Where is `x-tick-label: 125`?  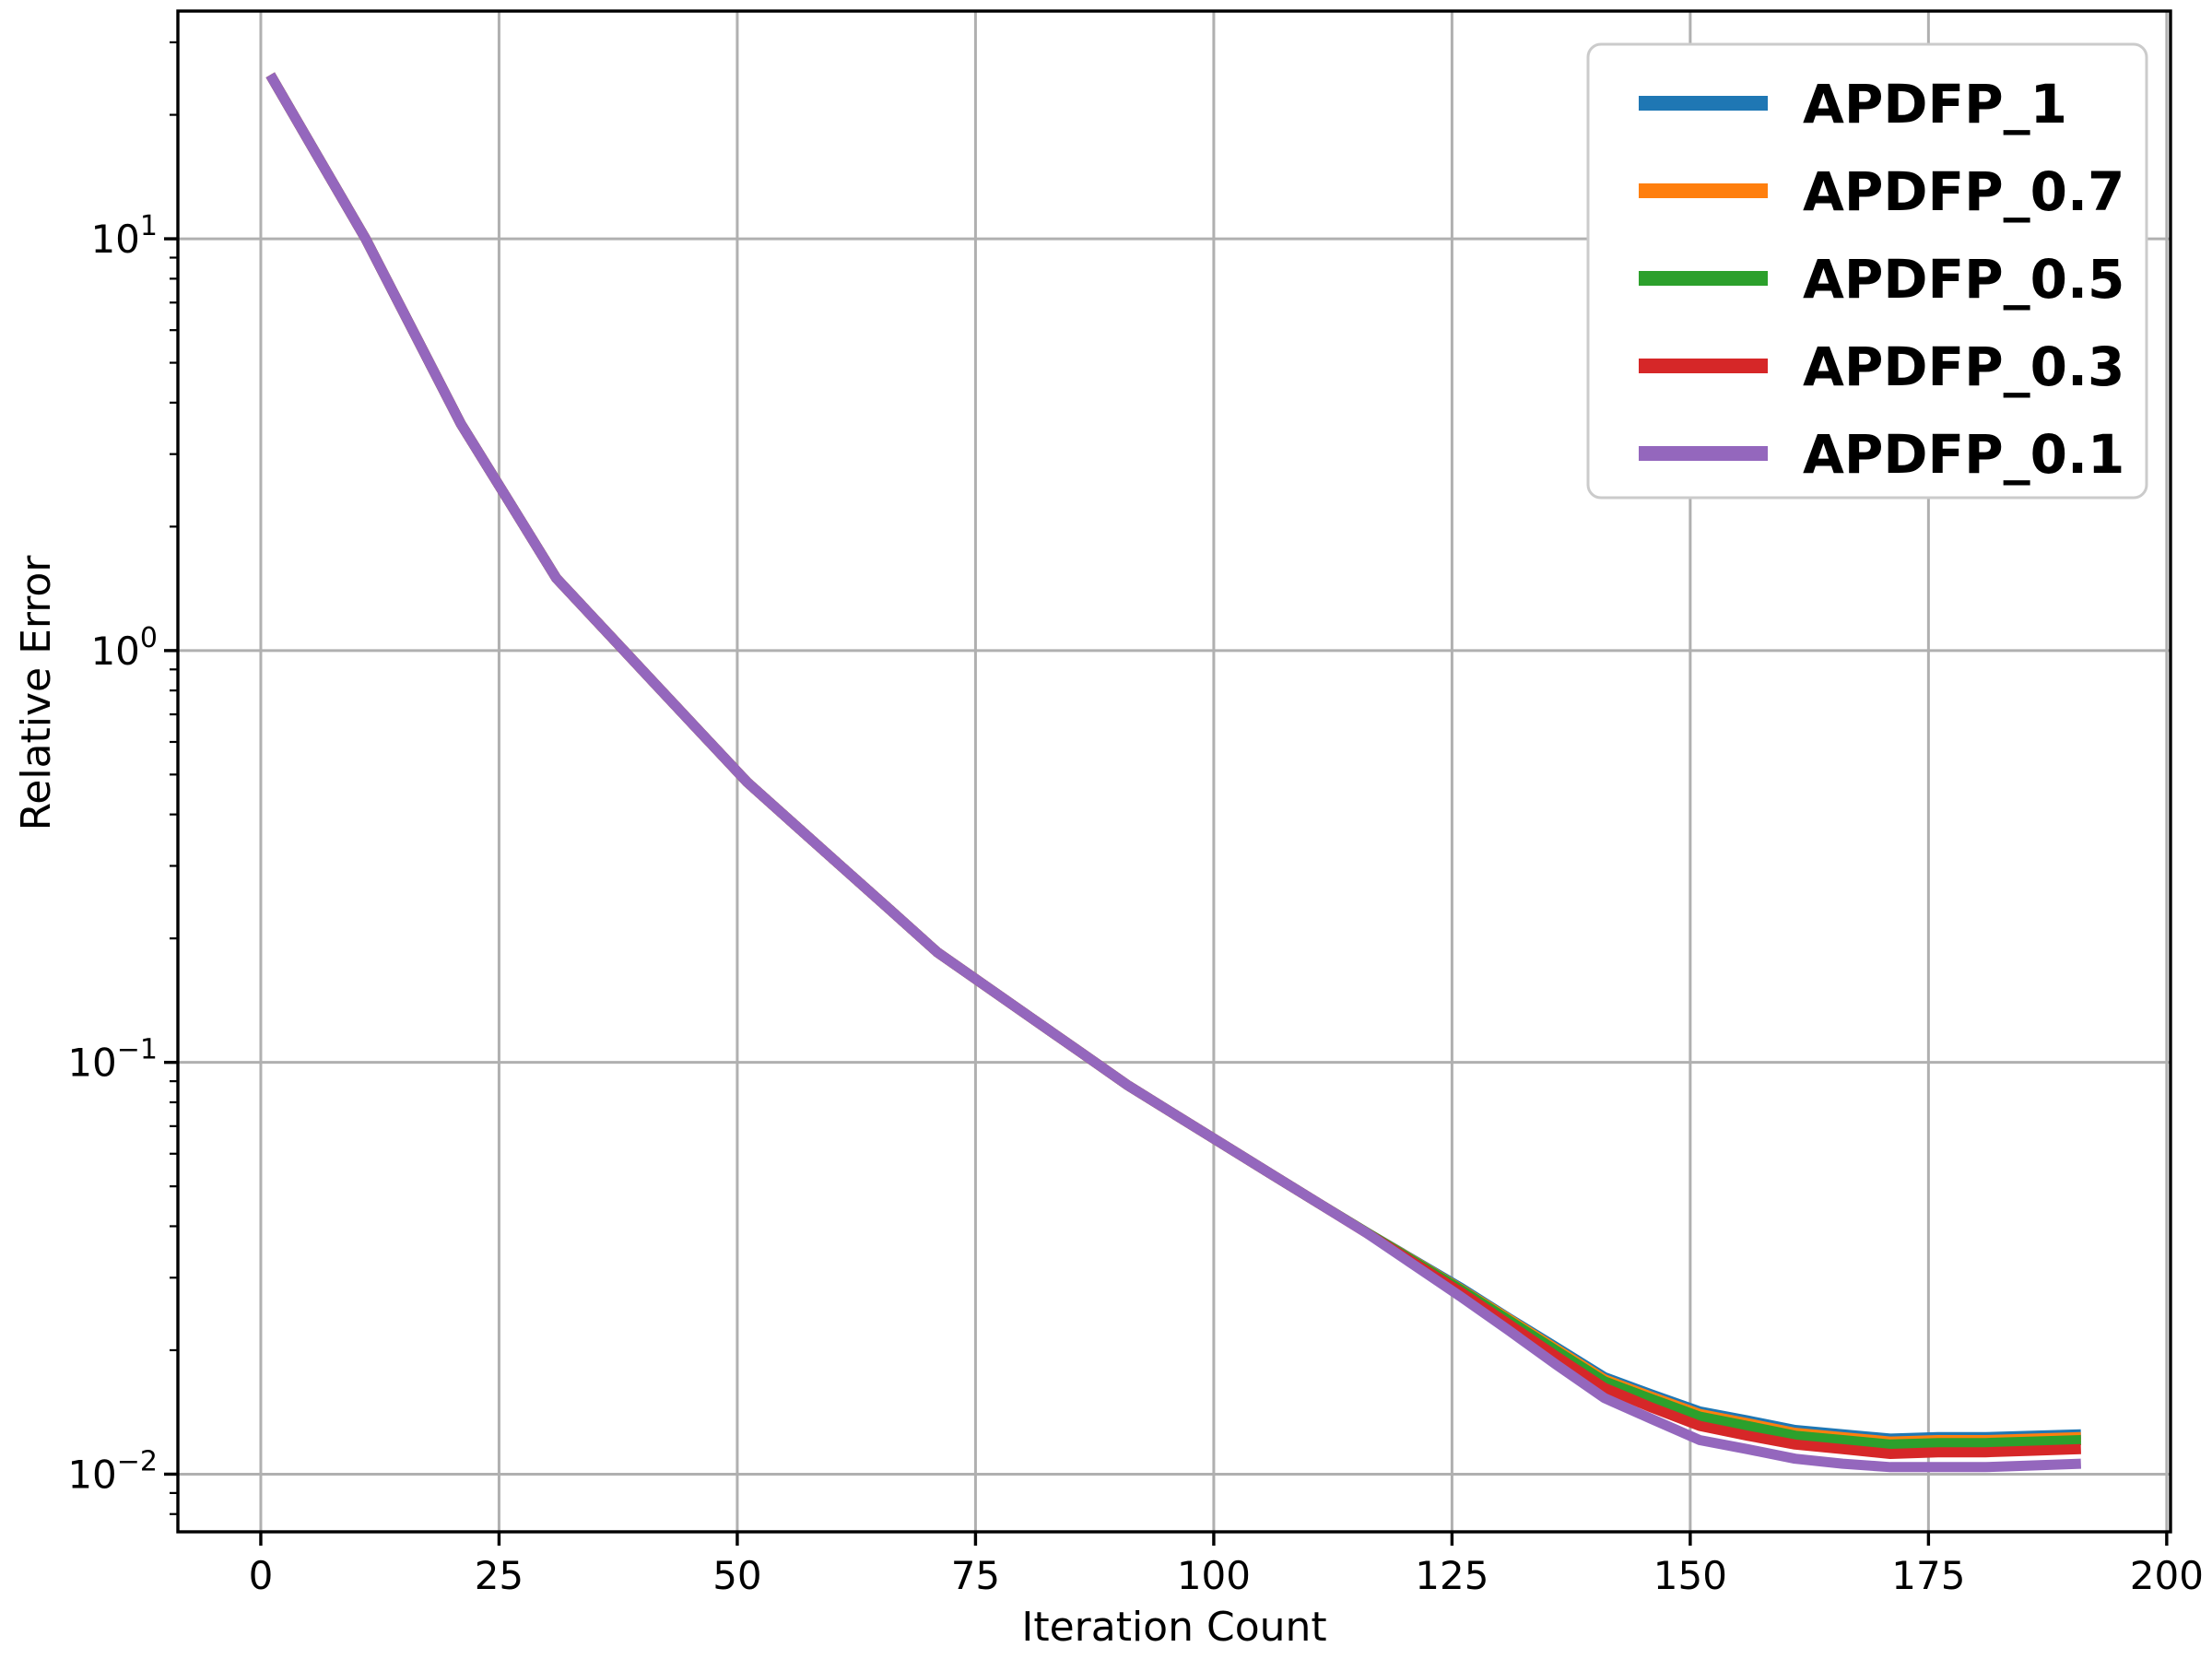 x-tick-label: 125 is located at coordinates (1451, 1575).